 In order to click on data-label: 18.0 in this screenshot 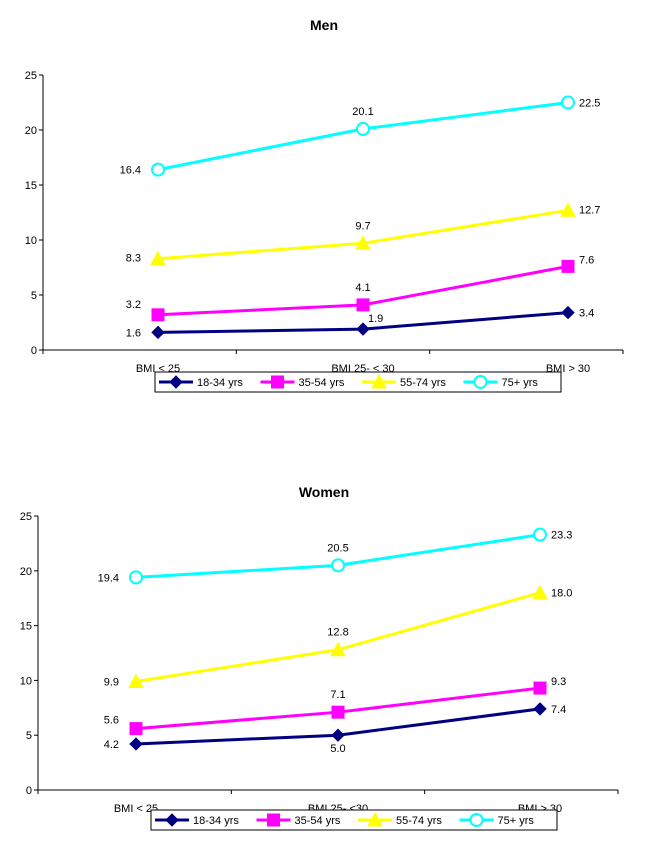, I will do `click(561, 594)`.